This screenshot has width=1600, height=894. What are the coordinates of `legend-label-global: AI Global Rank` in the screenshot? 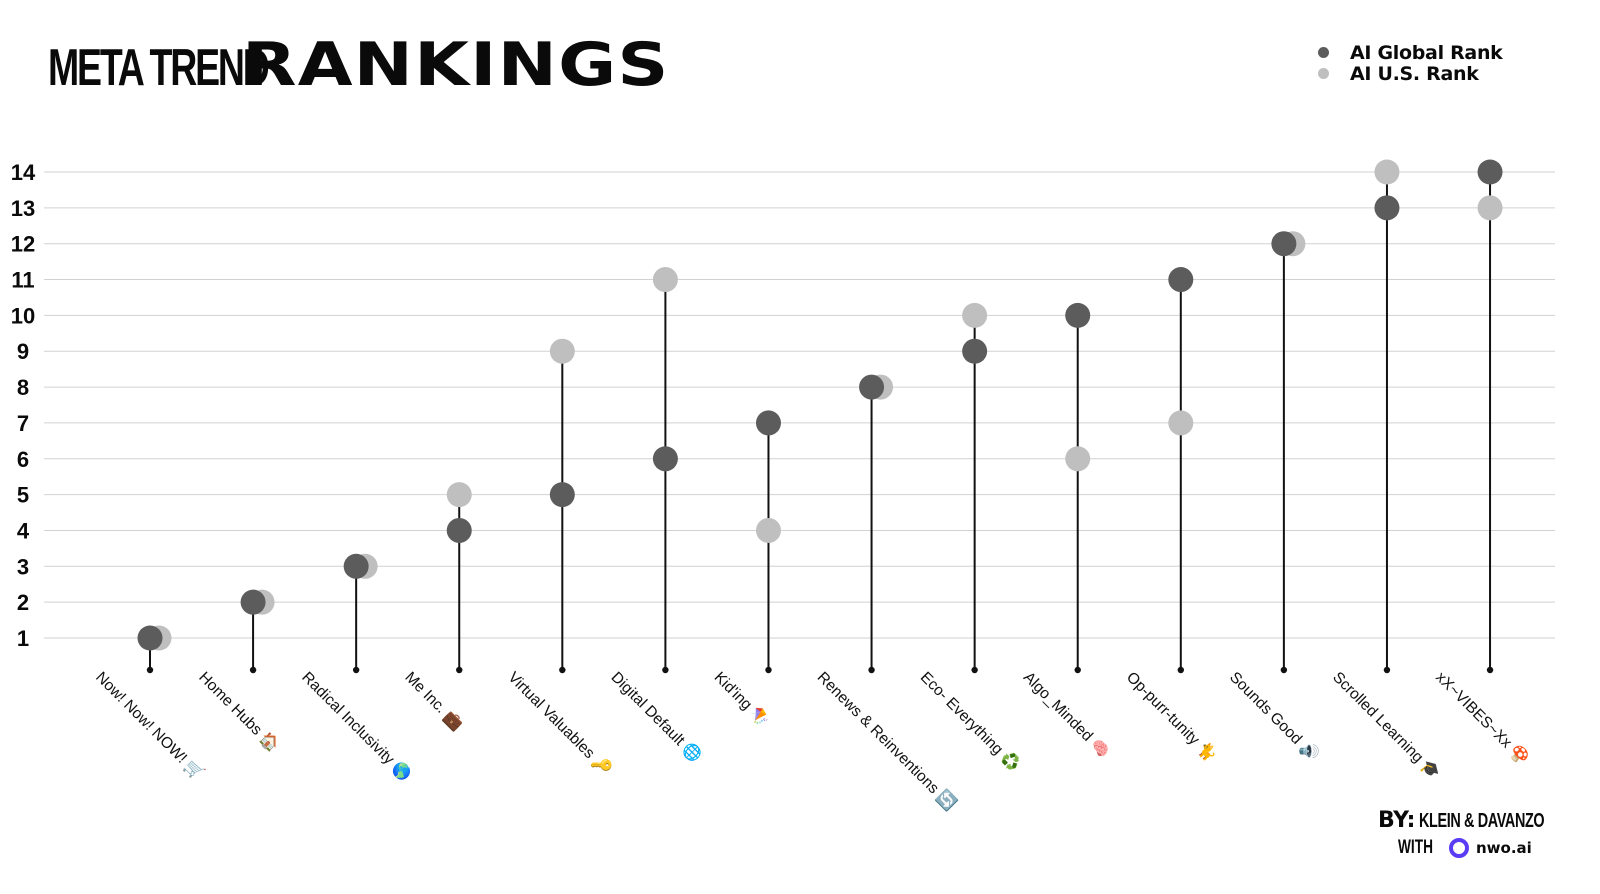 It's located at (1426, 52).